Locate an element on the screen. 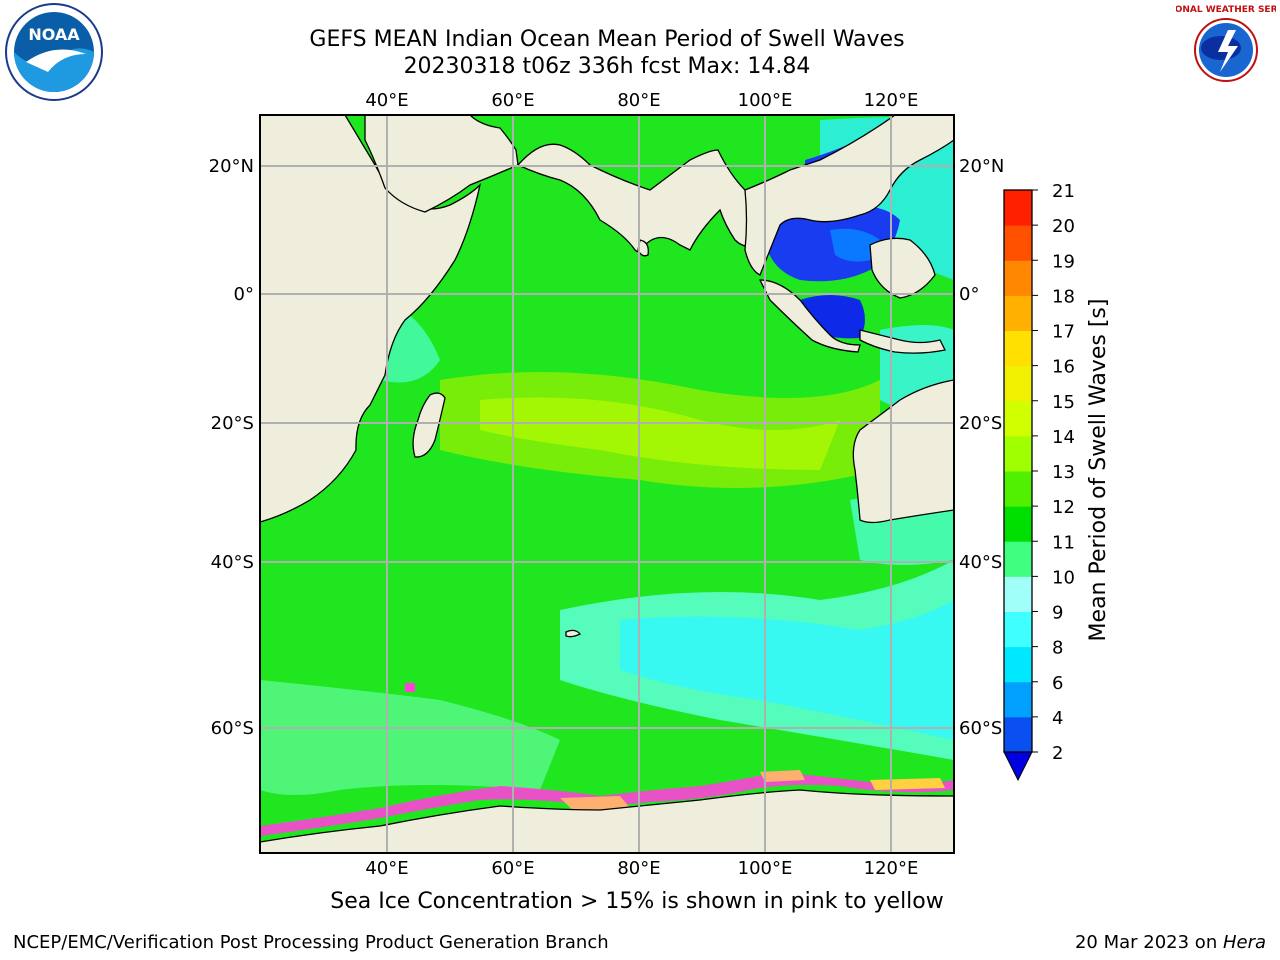 This screenshot has width=1280, height=960. lat-label-left-40s: 40°S is located at coordinates (232, 562).